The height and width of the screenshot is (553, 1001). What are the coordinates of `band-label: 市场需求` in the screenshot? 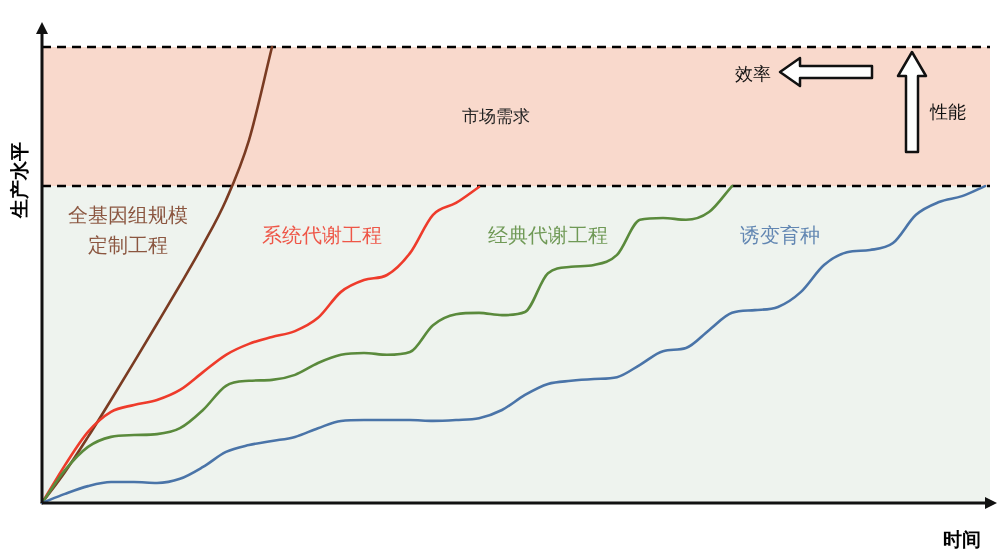 It's located at (496, 115).